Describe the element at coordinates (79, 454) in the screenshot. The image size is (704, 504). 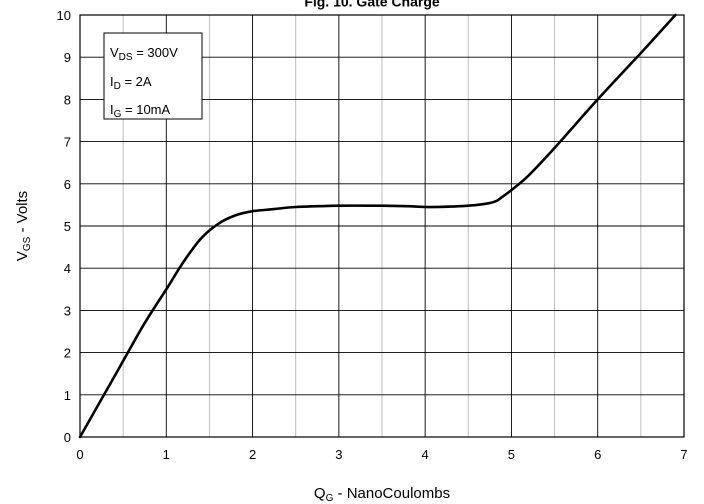
I see `x-tick-label: 0` at that location.